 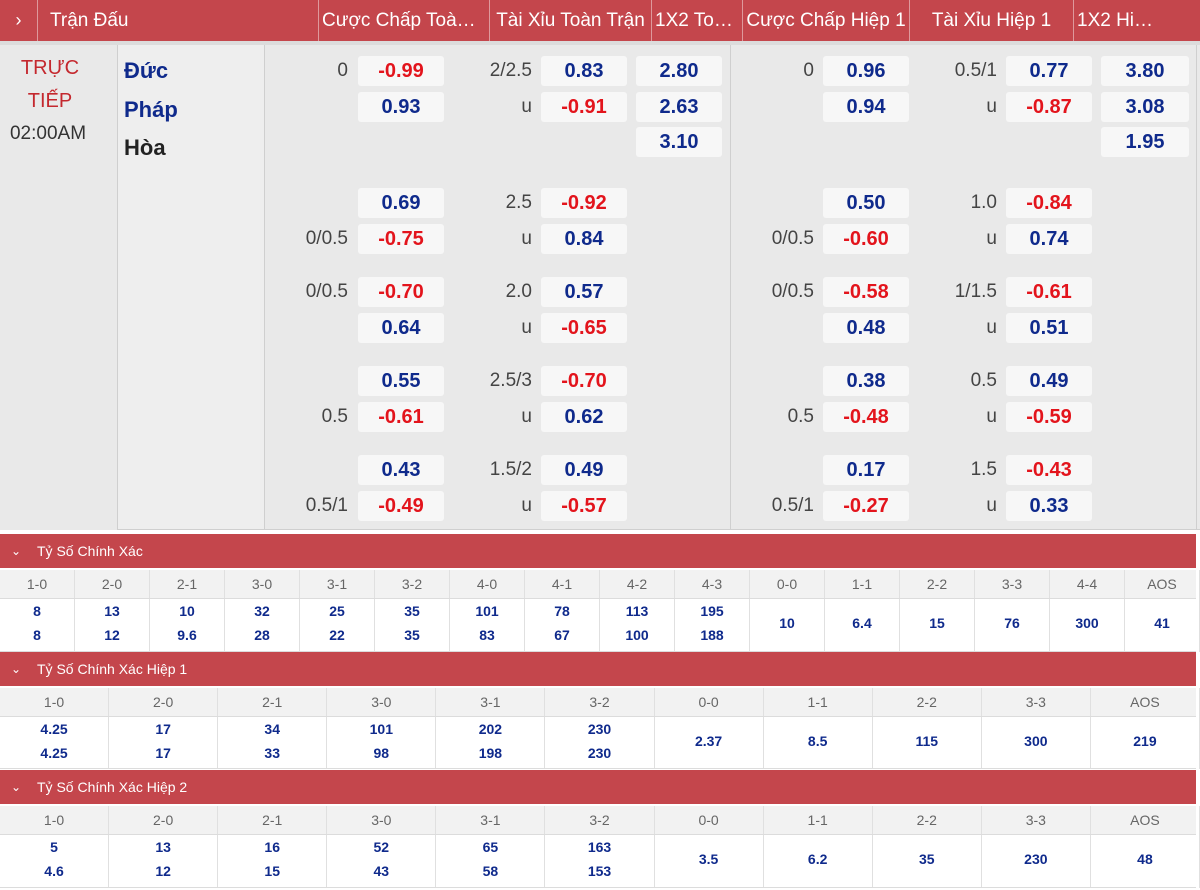 What do you see at coordinates (599, 871) in the screenshot?
I see `score-odds: 153` at bounding box center [599, 871].